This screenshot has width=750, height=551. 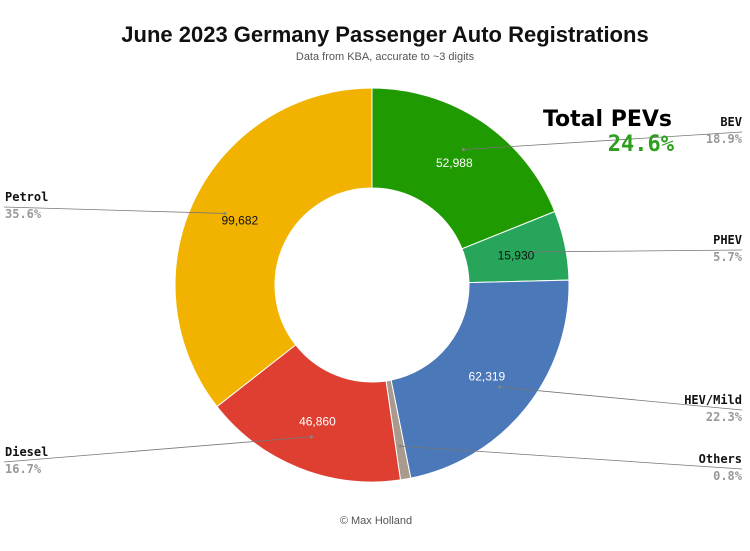 What do you see at coordinates (114, 210) in the screenshot?
I see `leader-line-petrol` at bounding box center [114, 210].